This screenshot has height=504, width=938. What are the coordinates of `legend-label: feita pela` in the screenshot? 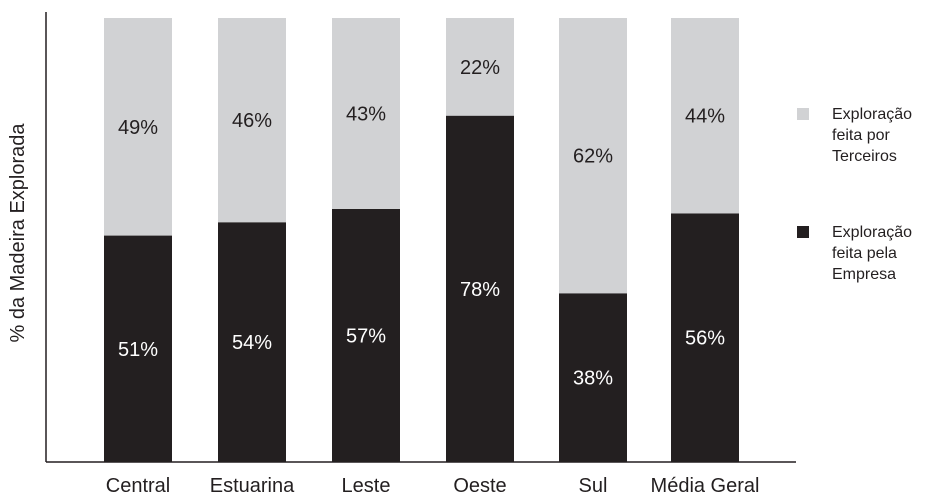 It's located at (864, 253).